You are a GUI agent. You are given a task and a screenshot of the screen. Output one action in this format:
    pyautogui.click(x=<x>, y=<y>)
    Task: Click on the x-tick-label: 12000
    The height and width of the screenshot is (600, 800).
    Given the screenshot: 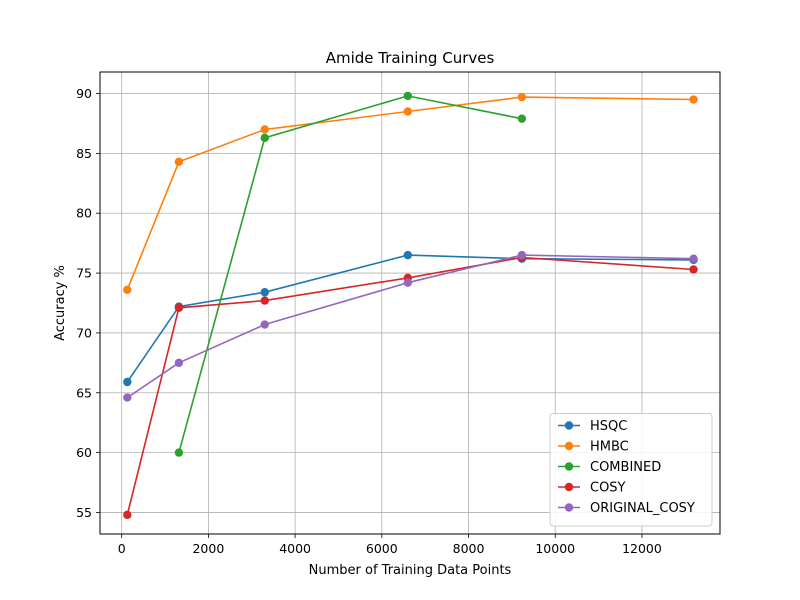 What is the action you would take?
    pyautogui.click(x=642, y=548)
    